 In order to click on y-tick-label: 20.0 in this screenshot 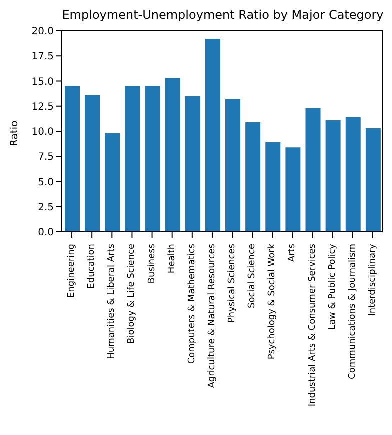, I will do `click(43, 32)`.